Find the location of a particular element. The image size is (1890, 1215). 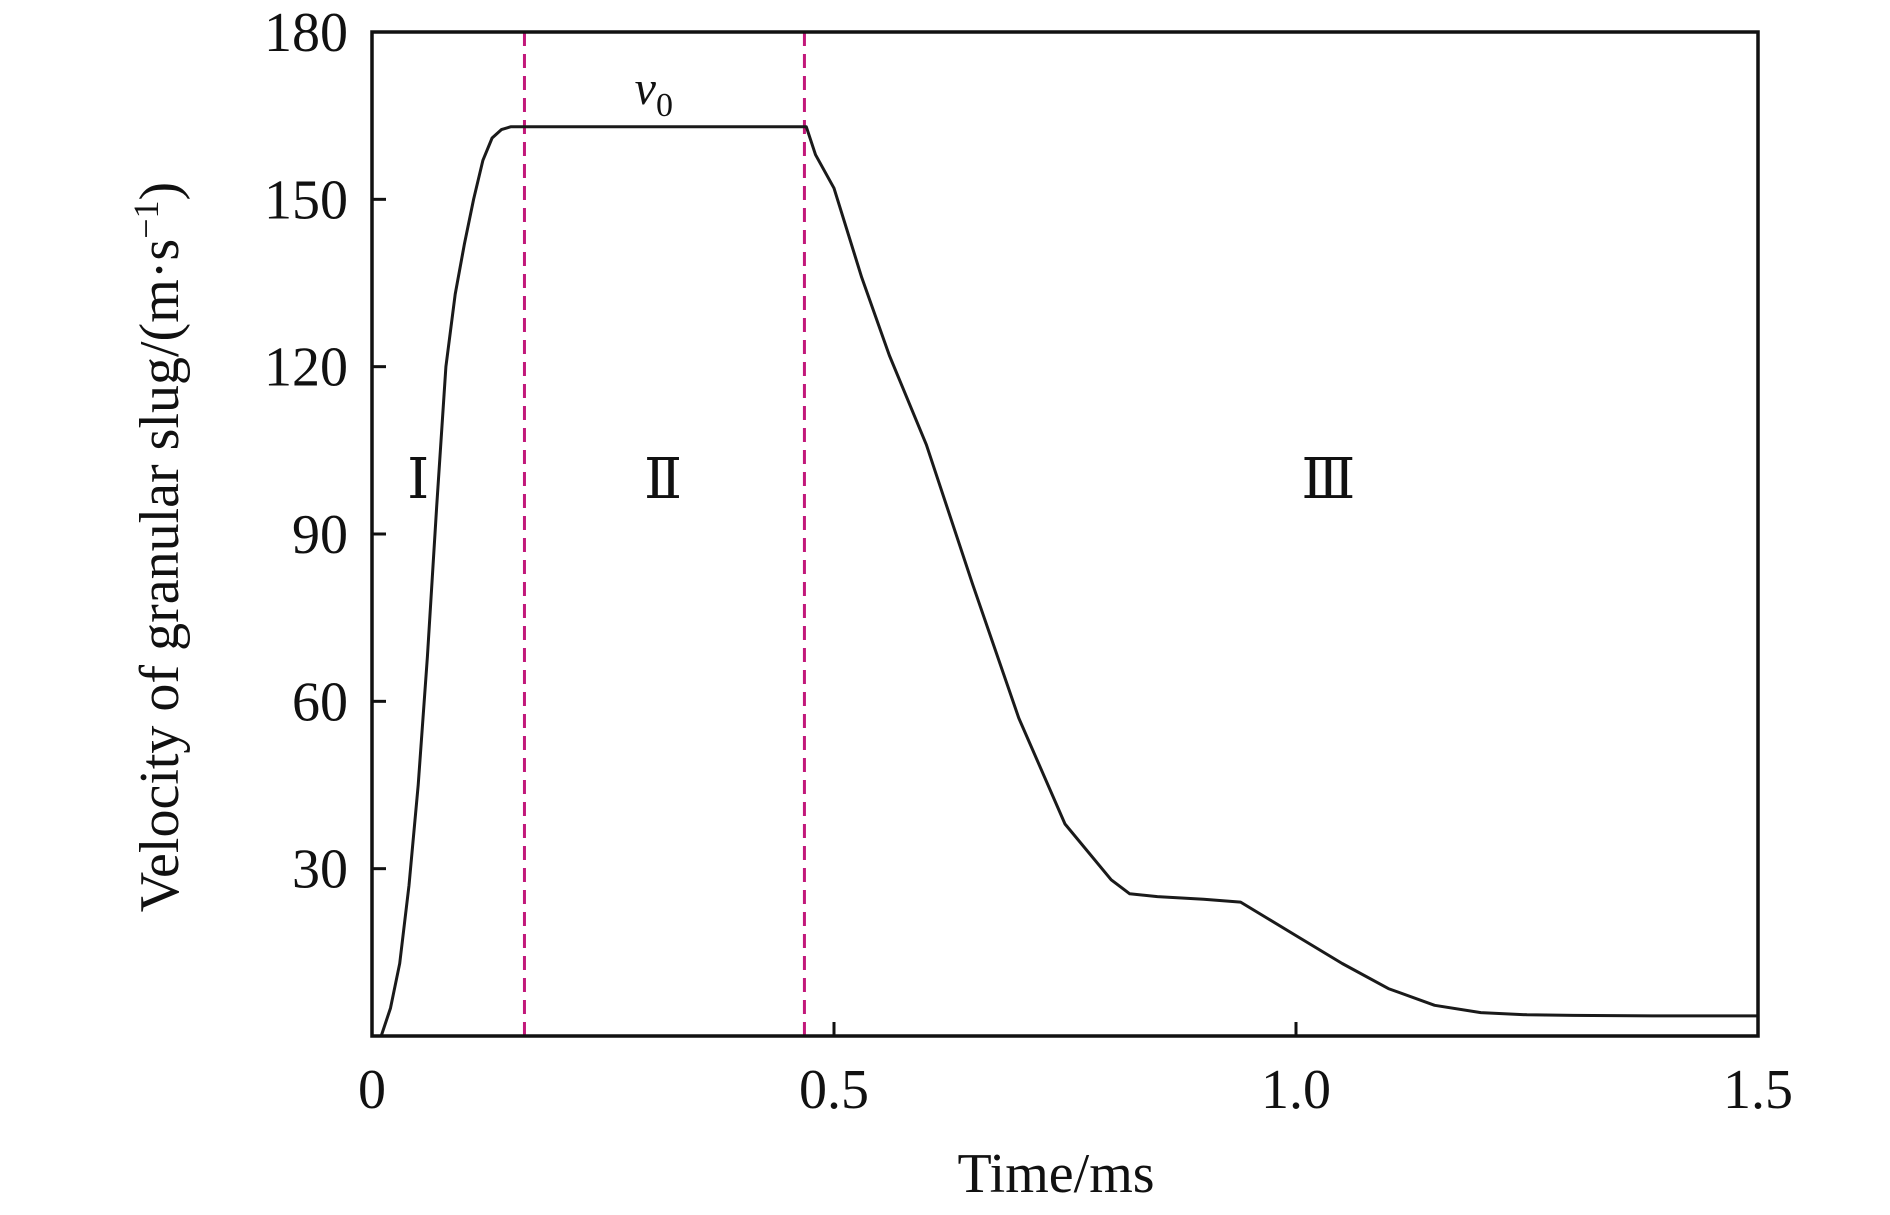

phase-region-label: Ⅱ is located at coordinates (663, 480).